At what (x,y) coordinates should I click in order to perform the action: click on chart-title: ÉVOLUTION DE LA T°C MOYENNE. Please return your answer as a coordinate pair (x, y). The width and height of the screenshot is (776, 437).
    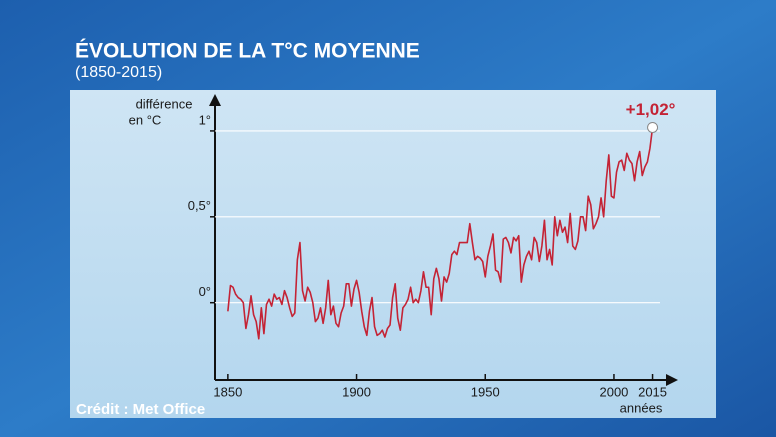
    Looking at the image, I should click on (247, 51).